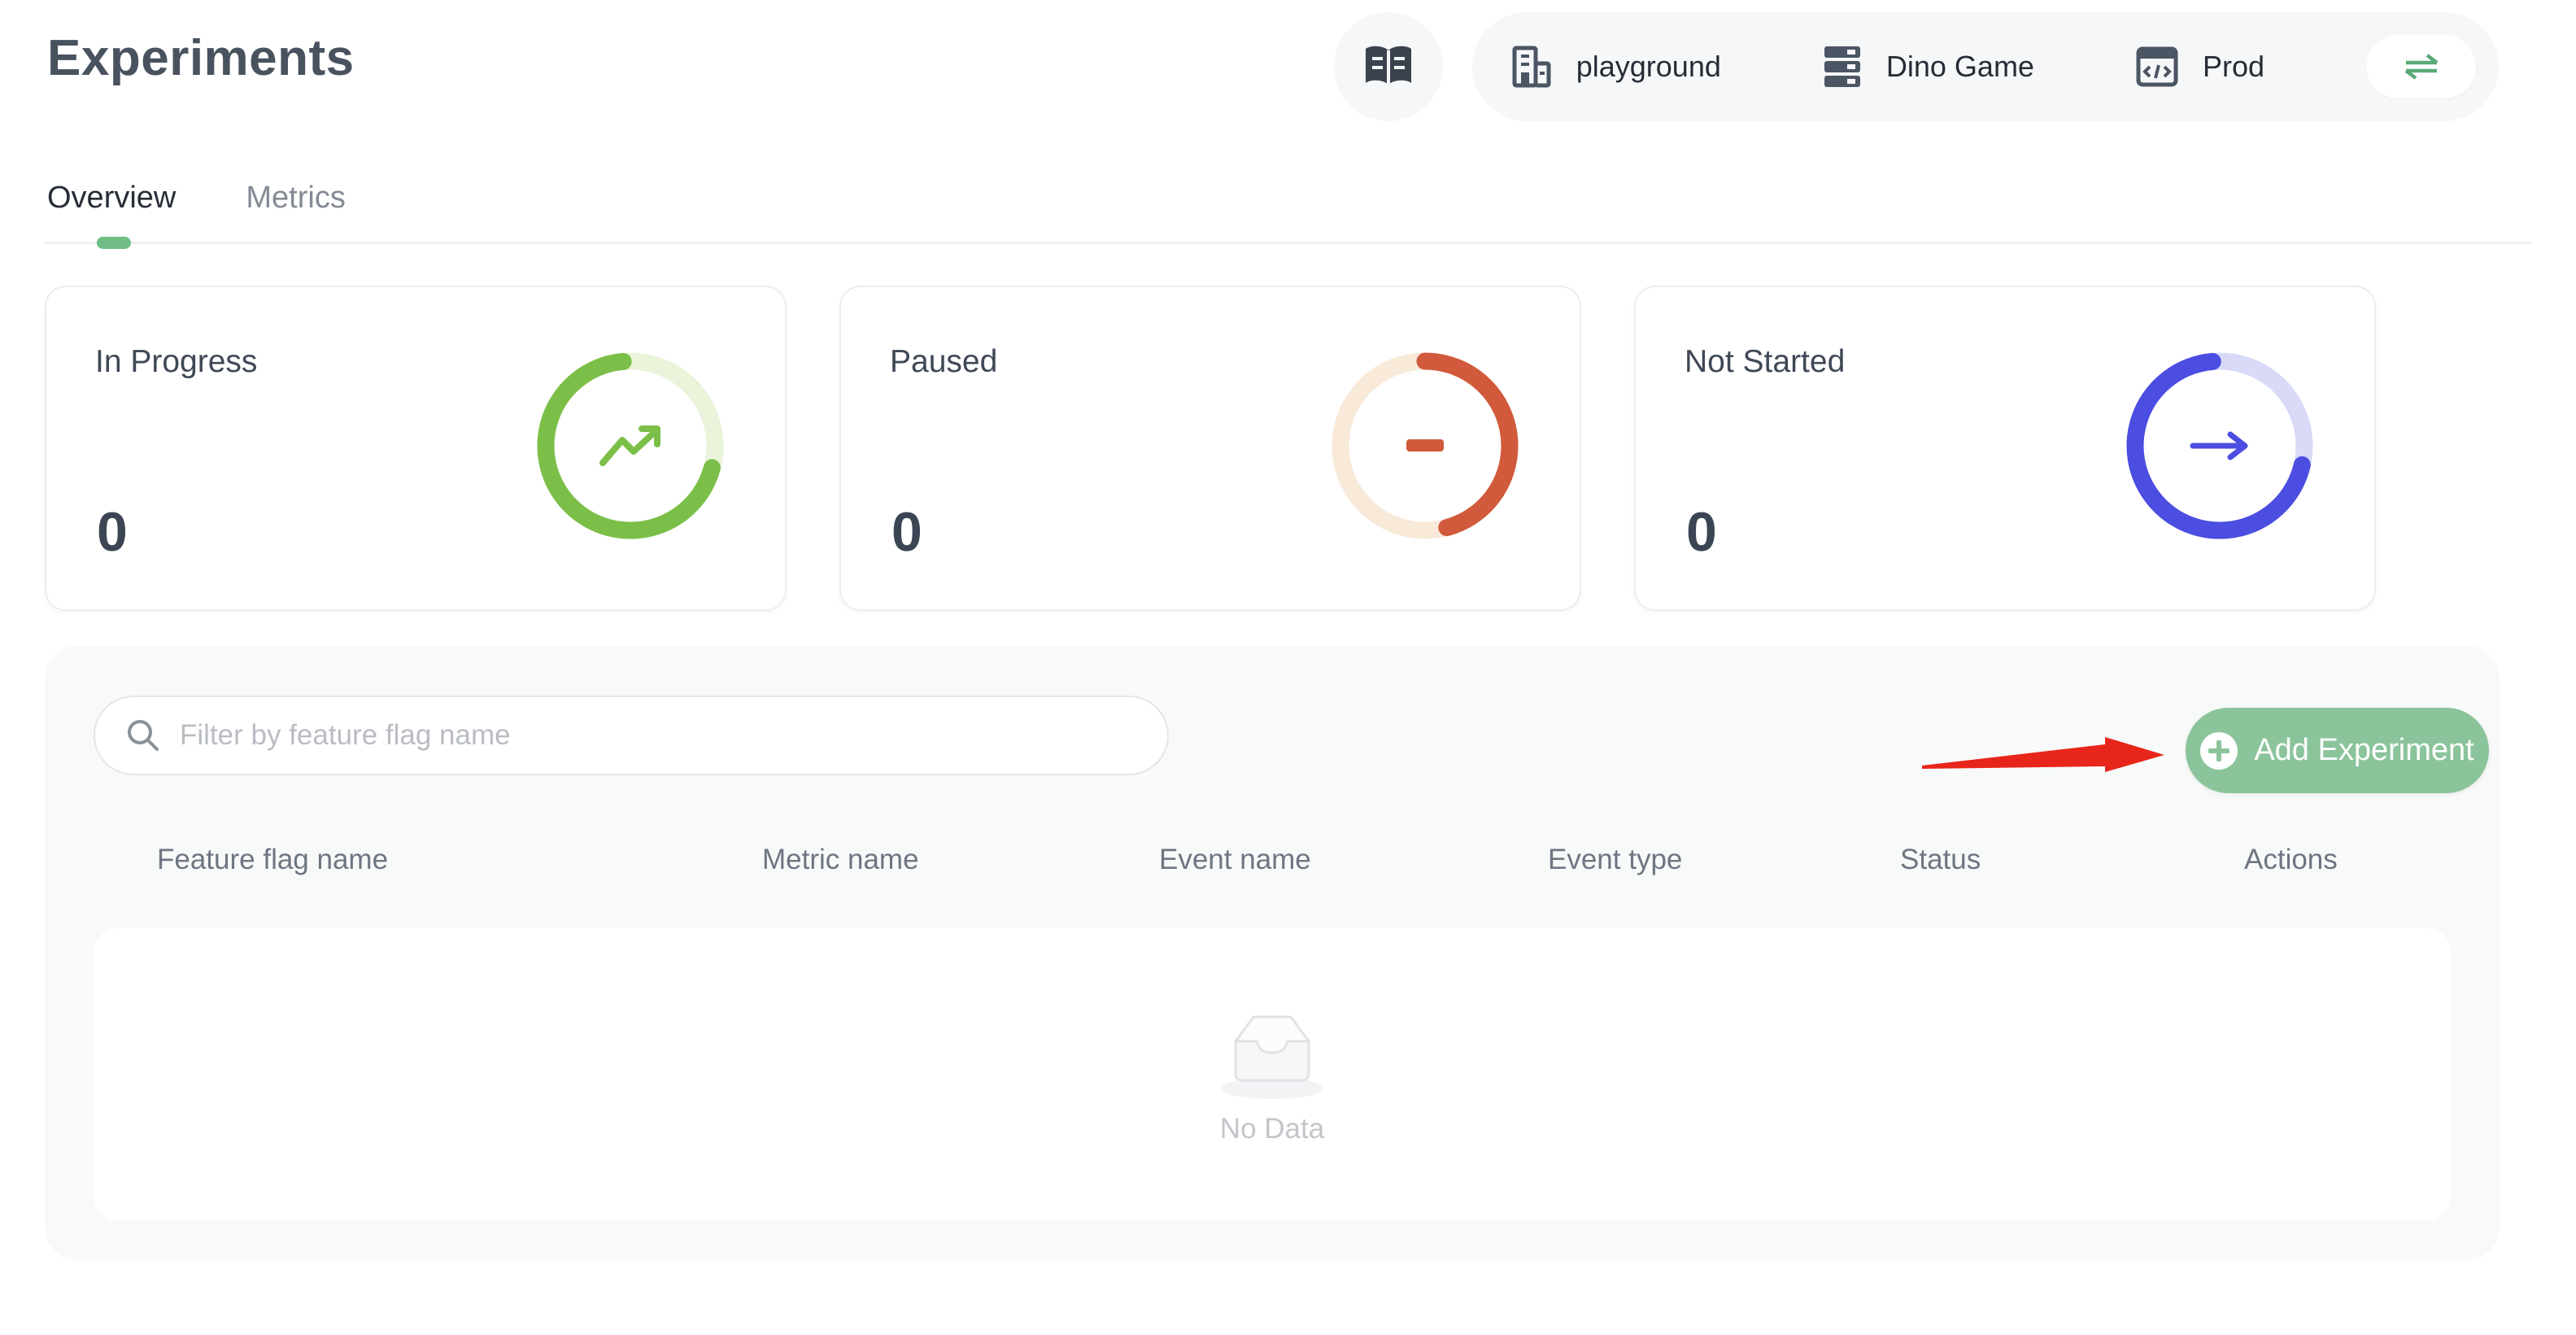  What do you see at coordinates (1235, 859) in the screenshot?
I see `column-header-event-name: Event name` at bounding box center [1235, 859].